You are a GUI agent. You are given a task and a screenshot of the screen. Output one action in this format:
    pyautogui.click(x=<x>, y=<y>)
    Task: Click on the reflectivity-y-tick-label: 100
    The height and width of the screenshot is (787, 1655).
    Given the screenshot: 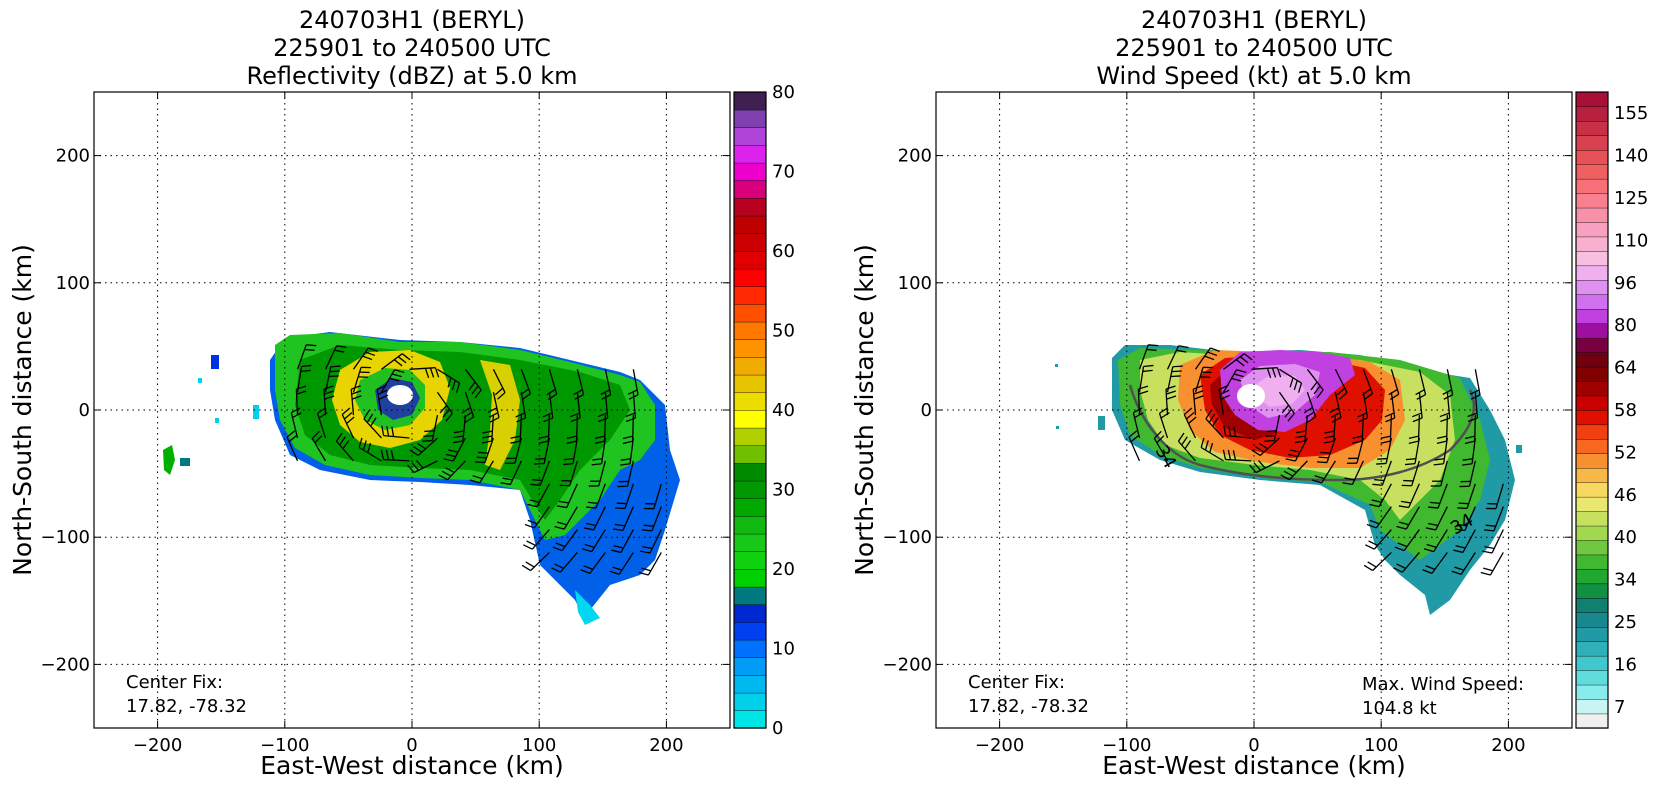 What is the action you would take?
    pyautogui.click(x=73, y=283)
    